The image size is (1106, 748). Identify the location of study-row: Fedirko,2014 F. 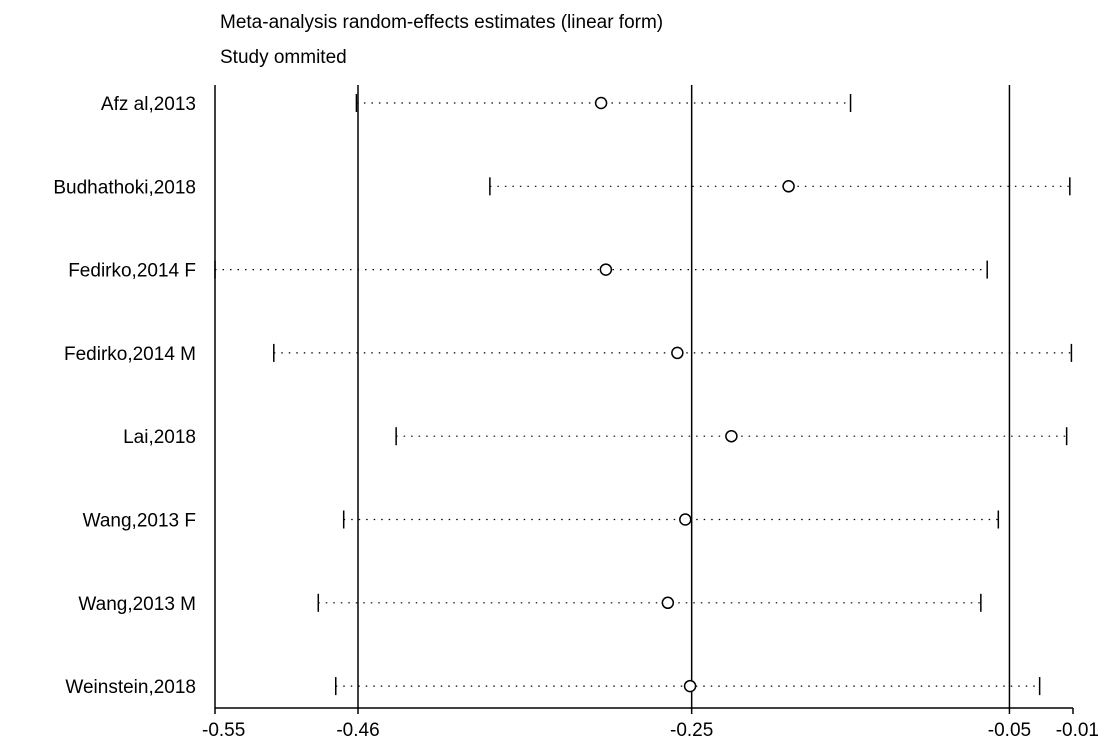
(528, 271).